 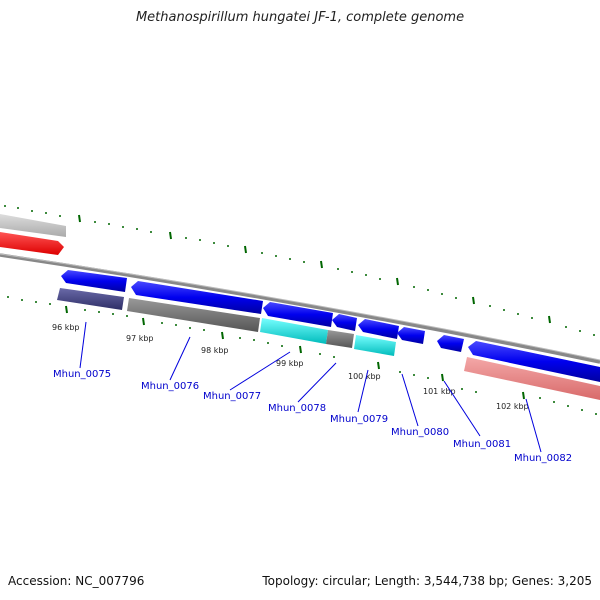 I want to click on feature-pink-bar, so click(x=532, y=378).